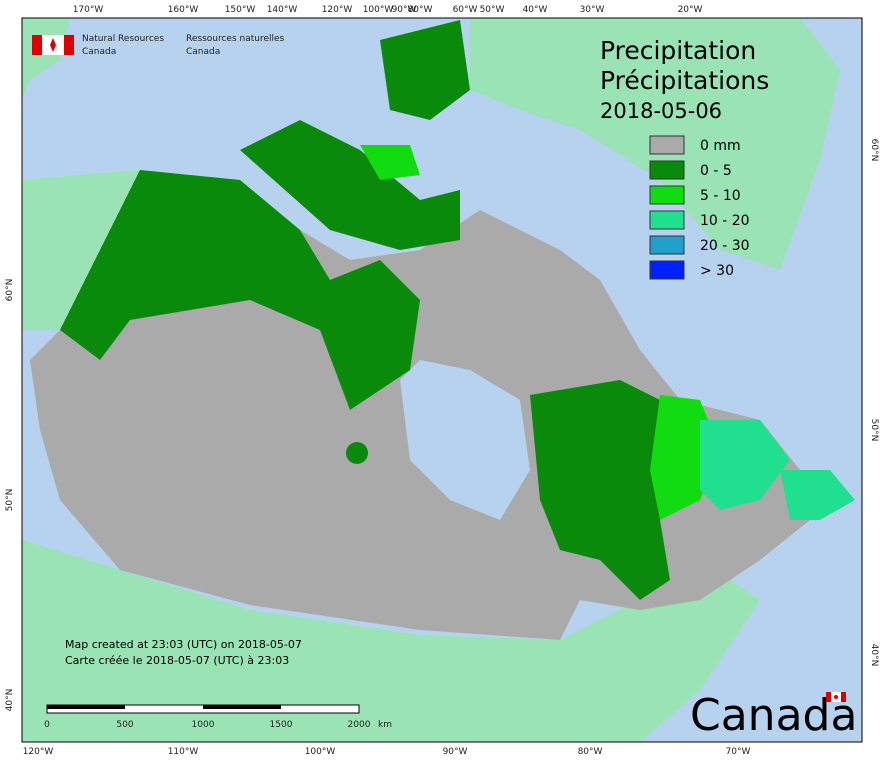 The height and width of the screenshot is (764, 880). What do you see at coordinates (47, 725) in the screenshot?
I see `scale-label: 0` at bounding box center [47, 725].